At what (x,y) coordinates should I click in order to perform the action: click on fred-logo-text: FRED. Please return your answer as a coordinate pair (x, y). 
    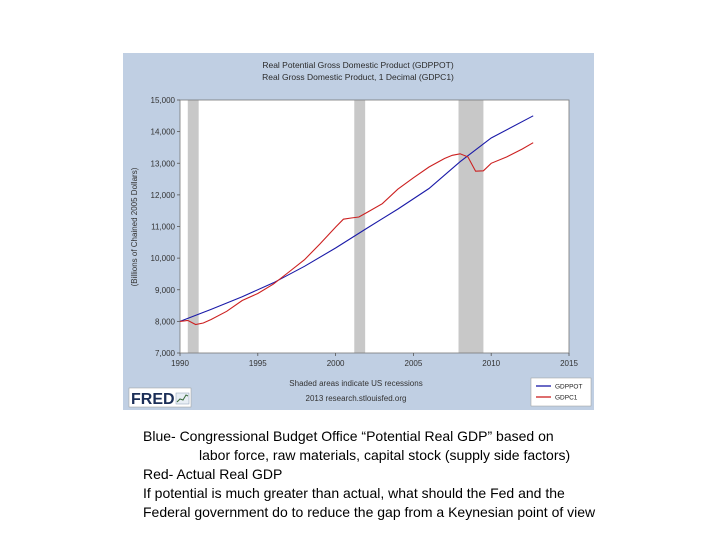
    Looking at the image, I should click on (153, 399).